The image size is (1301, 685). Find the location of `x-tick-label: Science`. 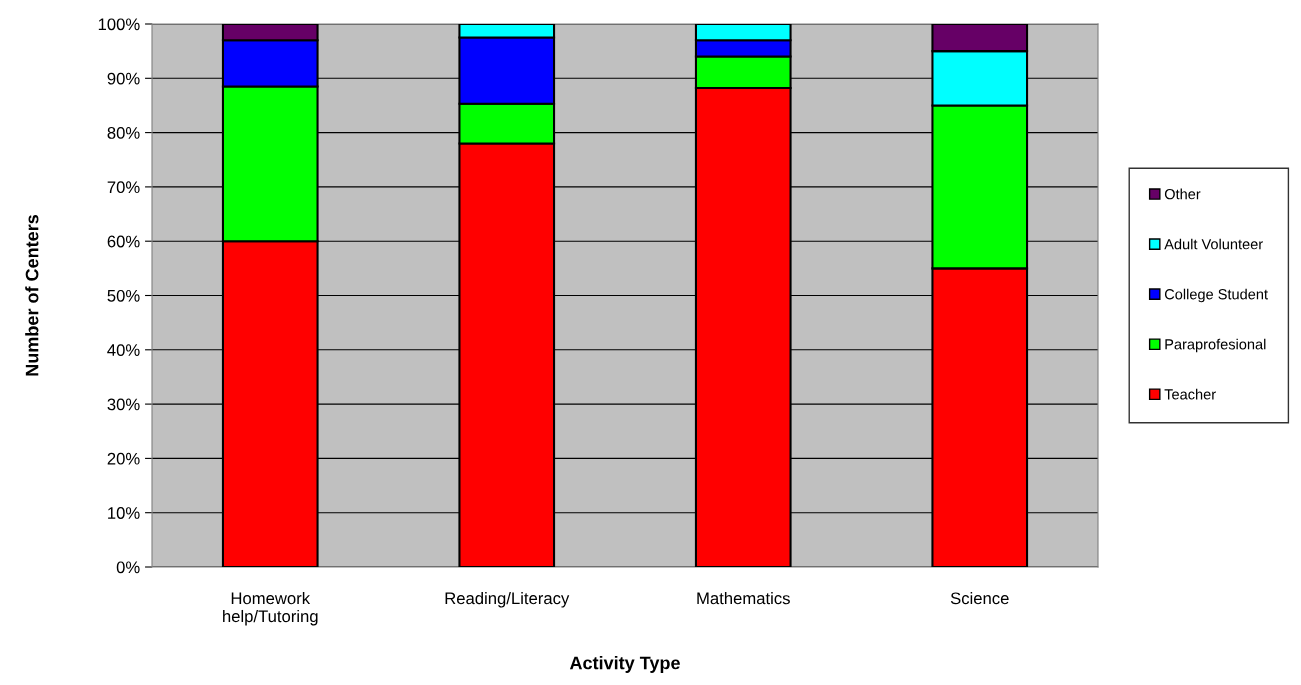

x-tick-label: Science is located at coordinates (979, 598).